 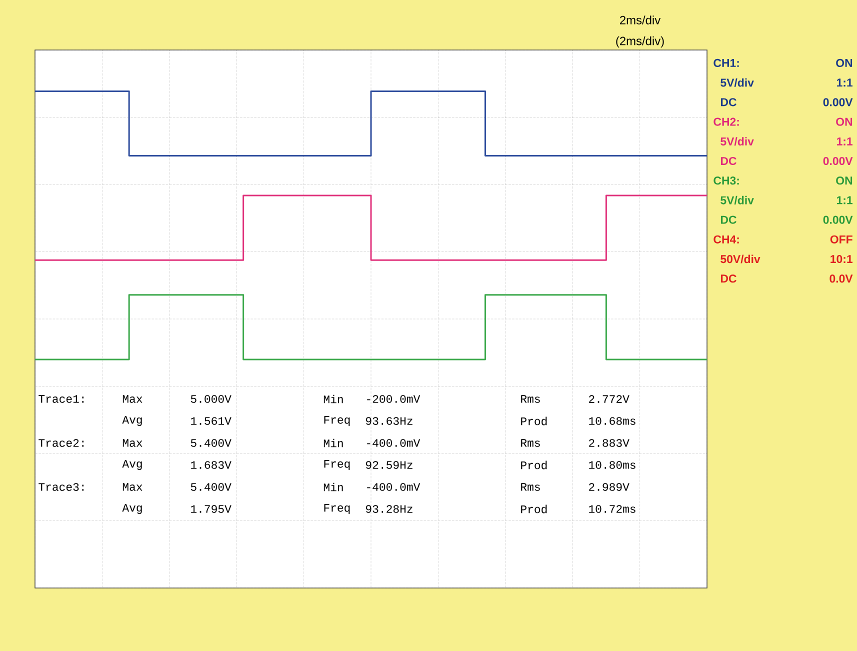 I want to click on annotation: 2.772V, so click(x=609, y=399).